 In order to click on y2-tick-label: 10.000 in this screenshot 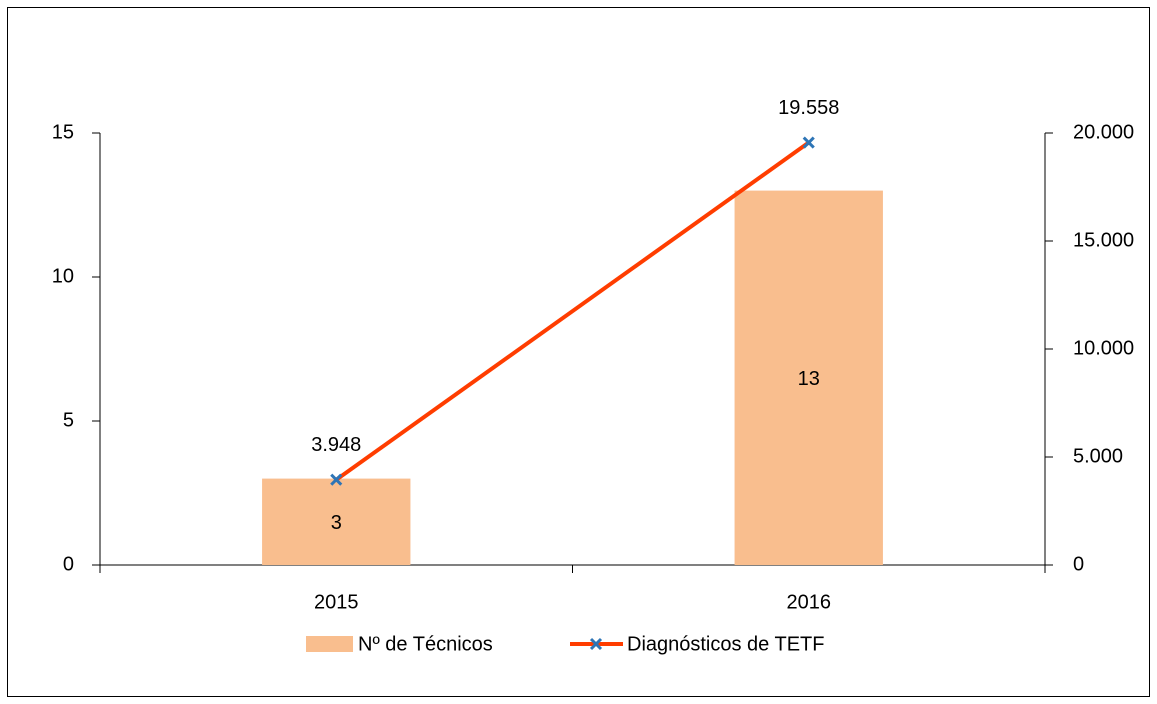, I will do `click(1103, 348)`.